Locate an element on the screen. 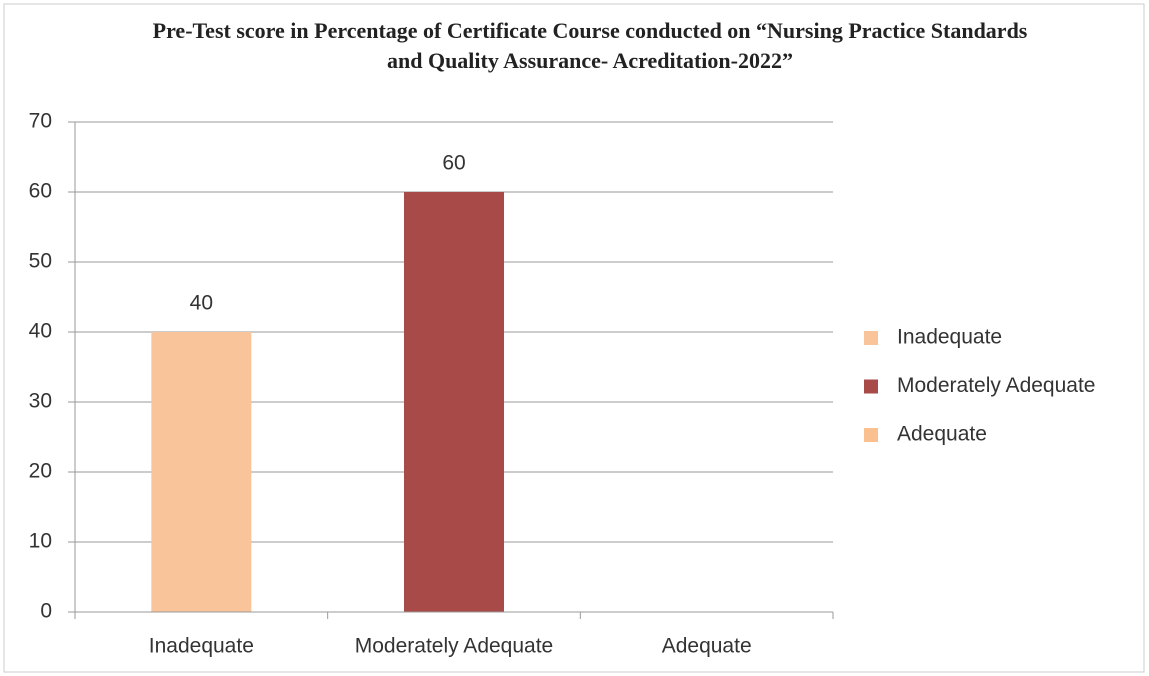  legend-label: Moderately Adequate is located at coordinates (996, 385).